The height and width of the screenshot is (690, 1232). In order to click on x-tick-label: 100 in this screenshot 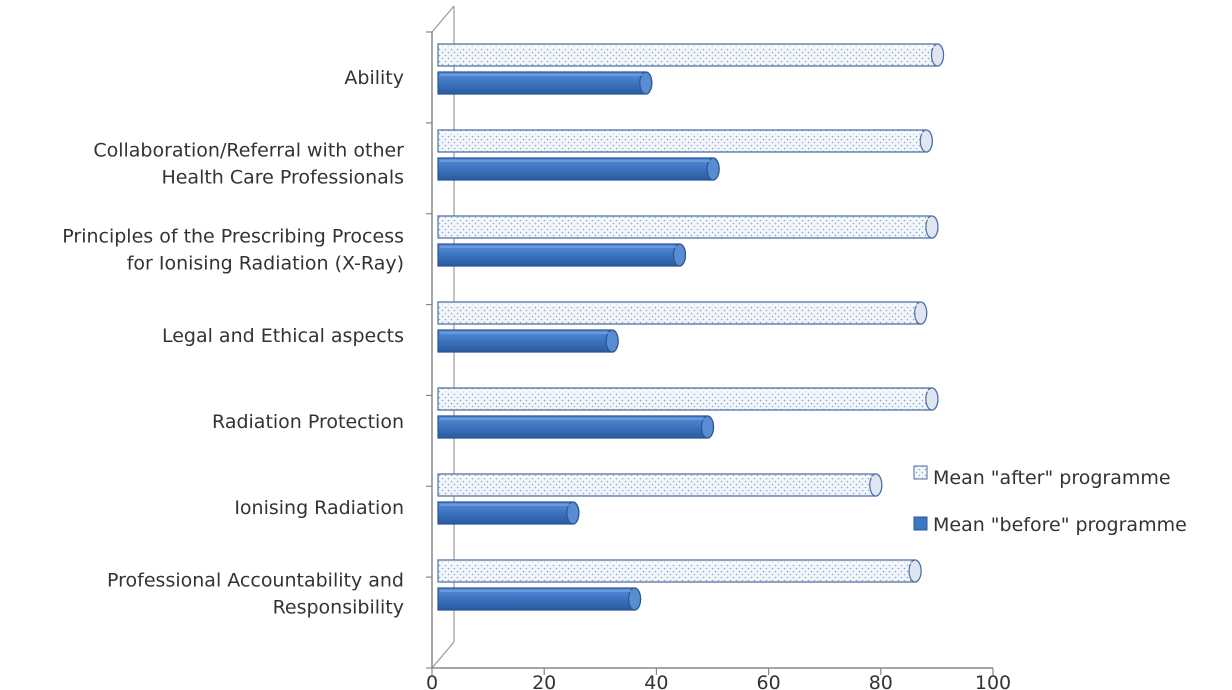, I will do `click(993, 681)`.